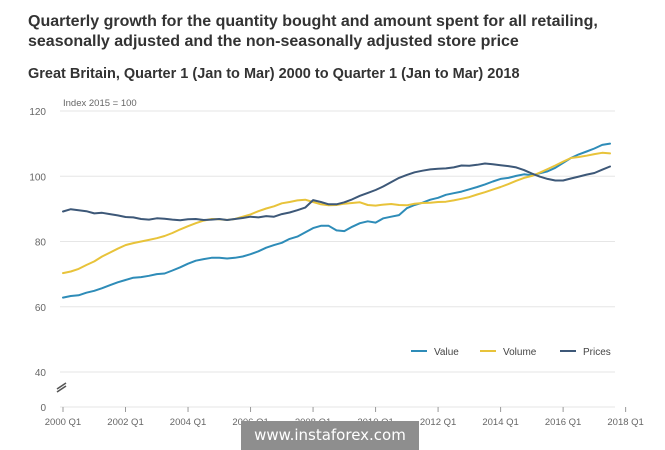 The width and height of the screenshot is (665, 450). What do you see at coordinates (188, 422) in the screenshot?
I see `x-tick-label: 2004 Q1` at bounding box center [188, 422].